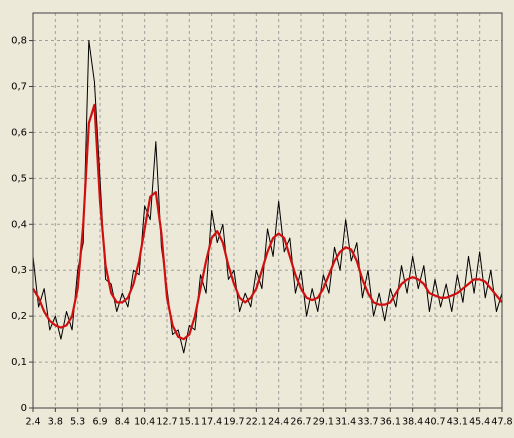  I want to click on y-tick-label: 0,1, so click(19, 362).